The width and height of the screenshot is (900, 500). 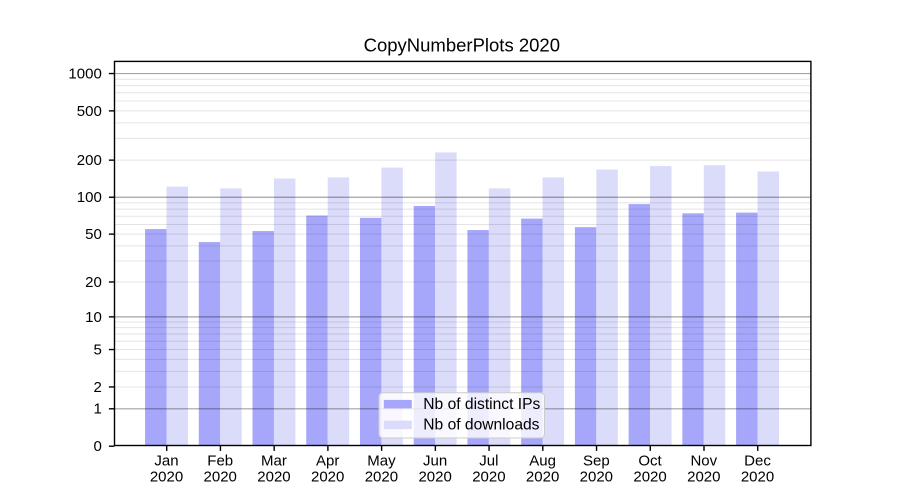 What do you see at coordinates (89, 160) in the screenshot?
I see `svg-text: 200` at bounding box center [89, 160].